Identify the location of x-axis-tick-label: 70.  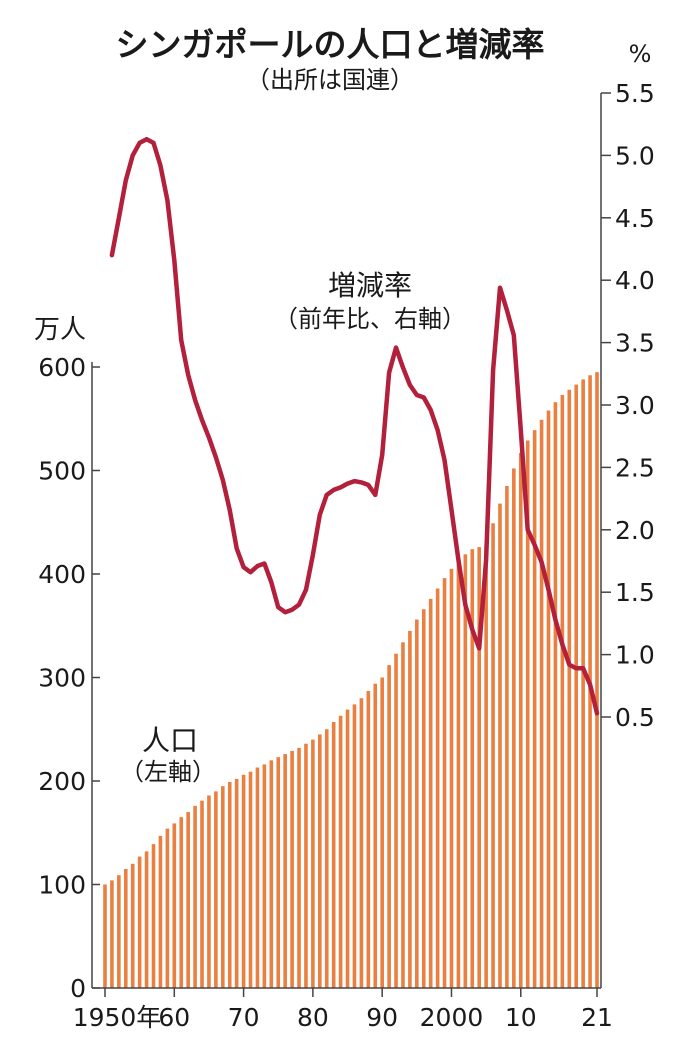
(244, 1017).